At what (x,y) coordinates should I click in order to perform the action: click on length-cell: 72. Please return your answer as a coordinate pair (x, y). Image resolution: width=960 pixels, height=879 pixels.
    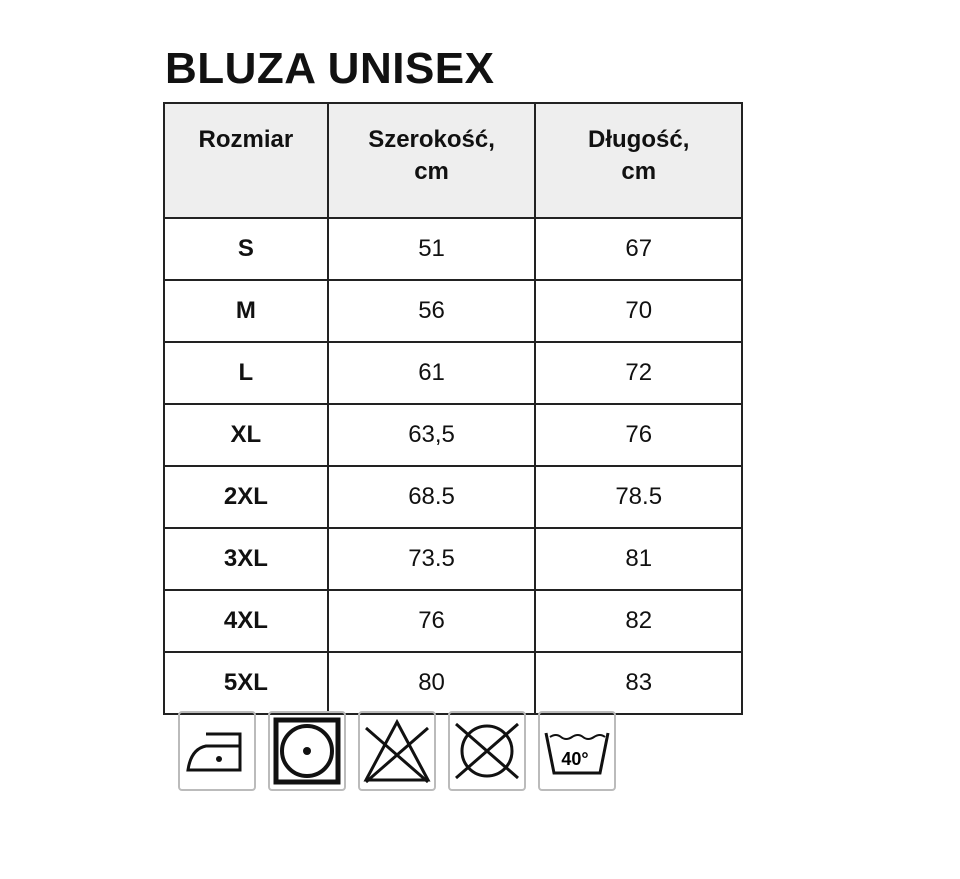
    Looking at the image, I should click on (638, 373).